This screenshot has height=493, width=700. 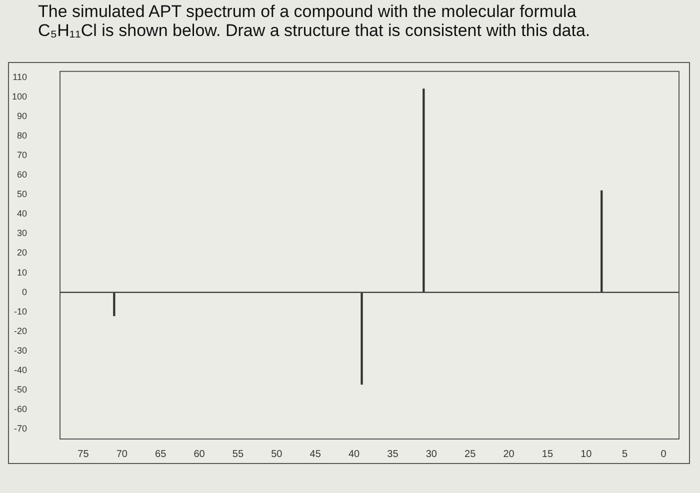 What do you see at coordinates (20, 77) in the screenshot?
I see `y-tick-label: 110` at bounding box center [20, 77].